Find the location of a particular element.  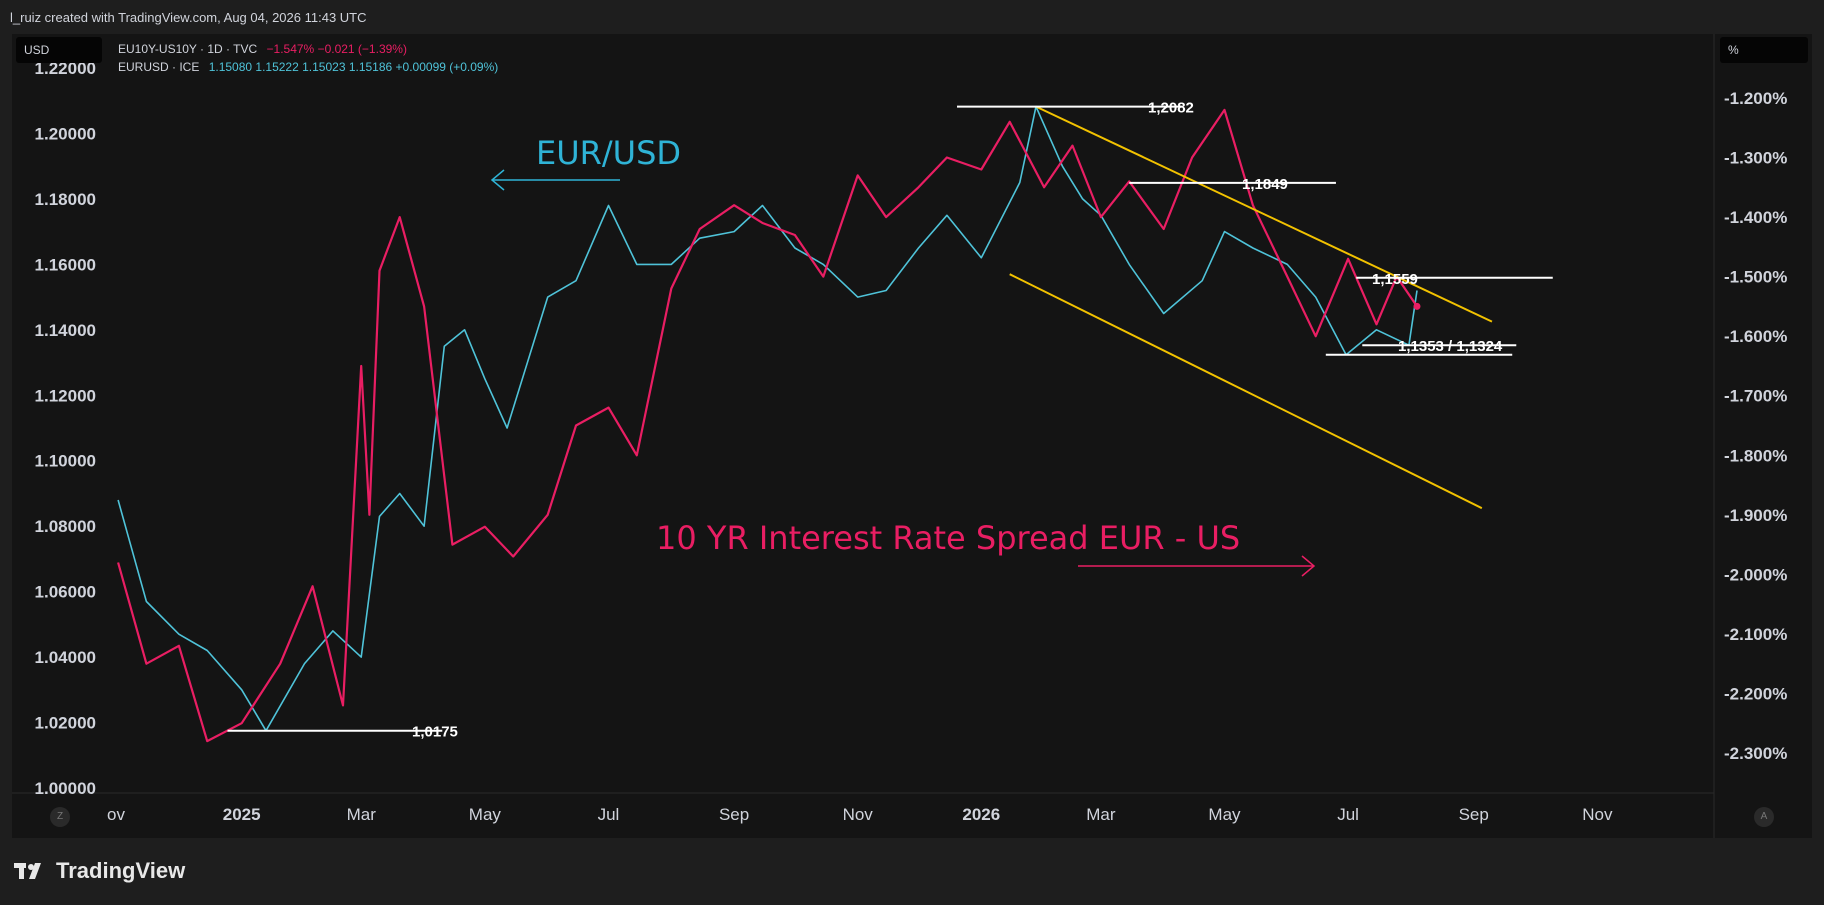

left-axis-tick-label: 1.06000 is located at coordinates (65, 592).